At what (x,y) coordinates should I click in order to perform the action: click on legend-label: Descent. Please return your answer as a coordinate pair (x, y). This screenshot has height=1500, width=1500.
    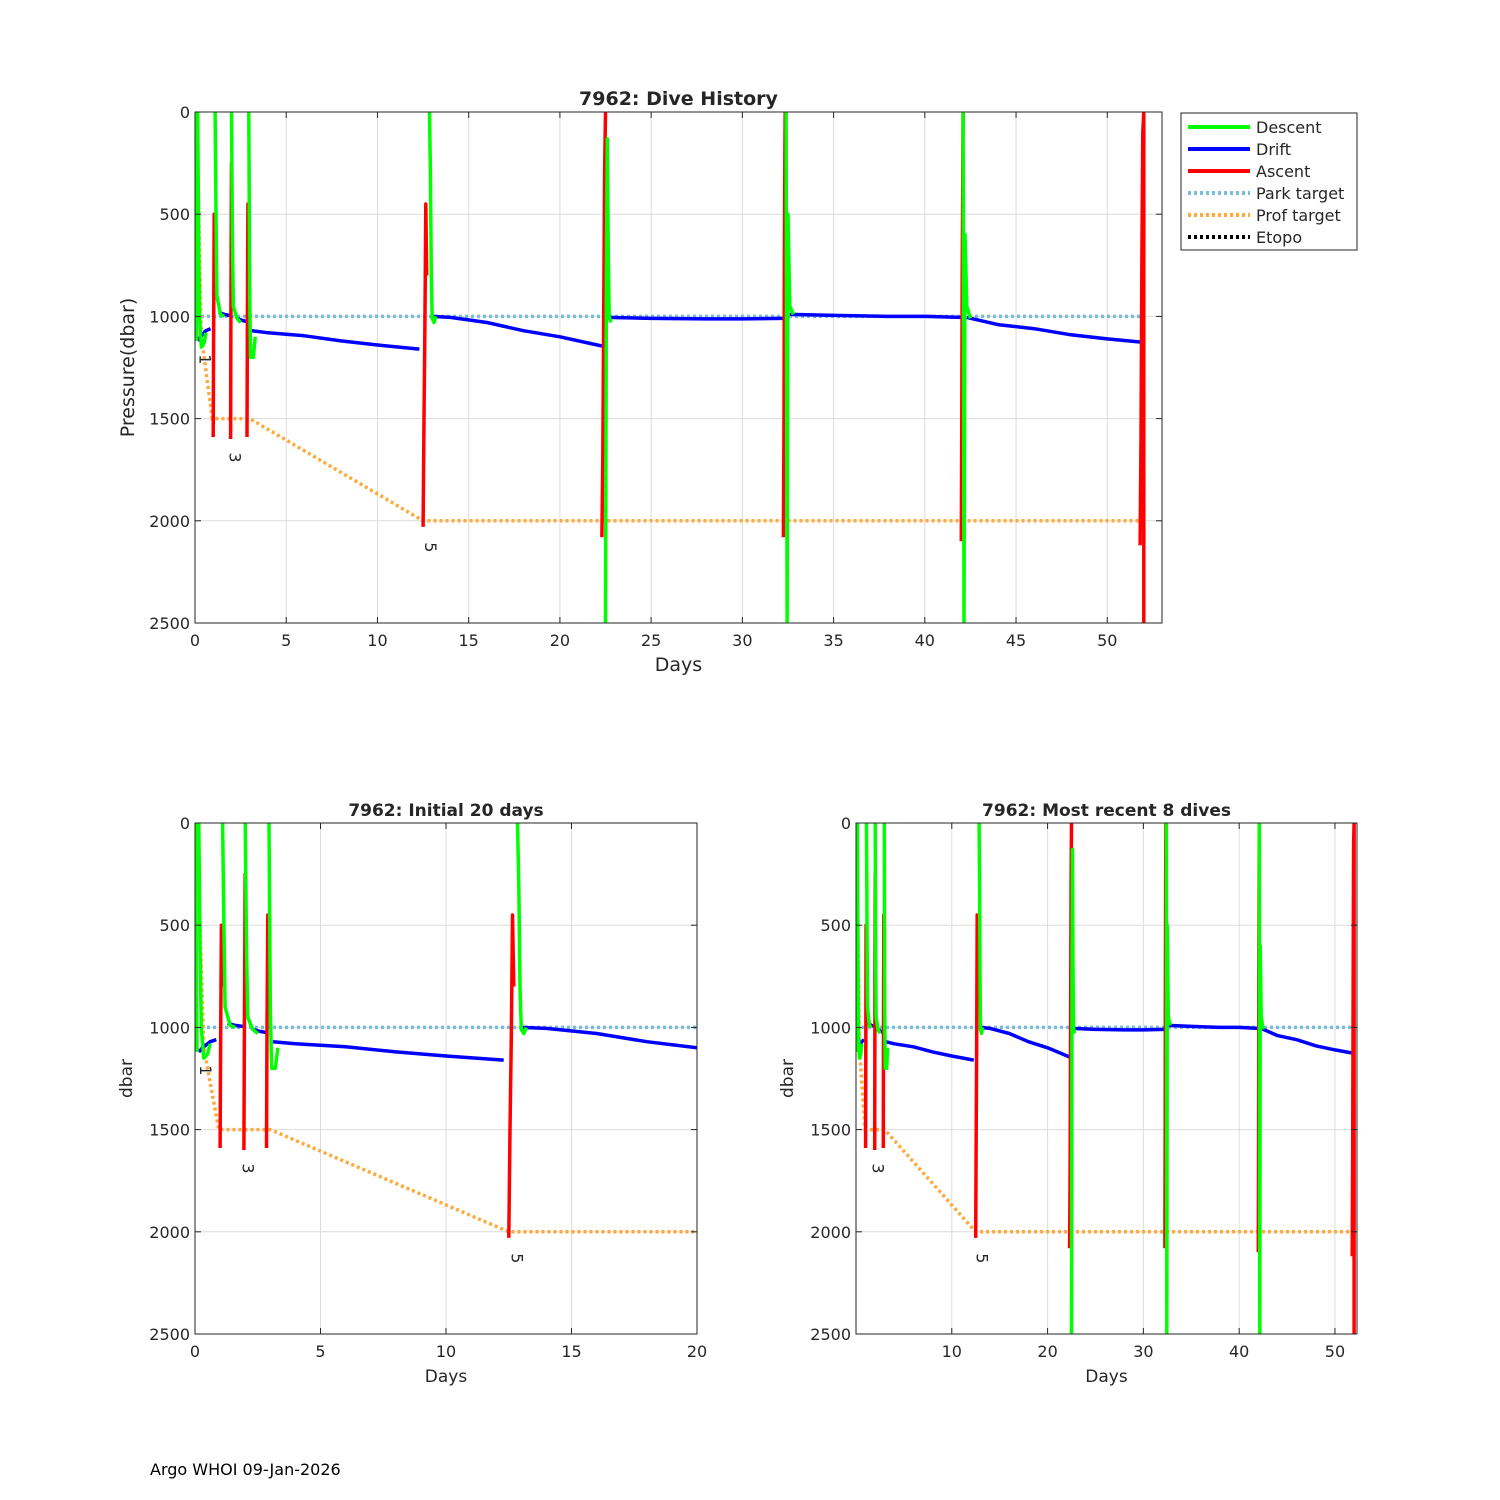
    Looking at the image, I should click on (1289, 127).